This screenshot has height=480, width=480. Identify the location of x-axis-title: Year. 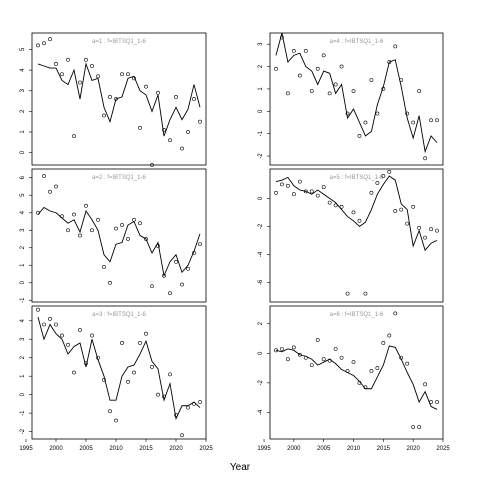
(240, 467).